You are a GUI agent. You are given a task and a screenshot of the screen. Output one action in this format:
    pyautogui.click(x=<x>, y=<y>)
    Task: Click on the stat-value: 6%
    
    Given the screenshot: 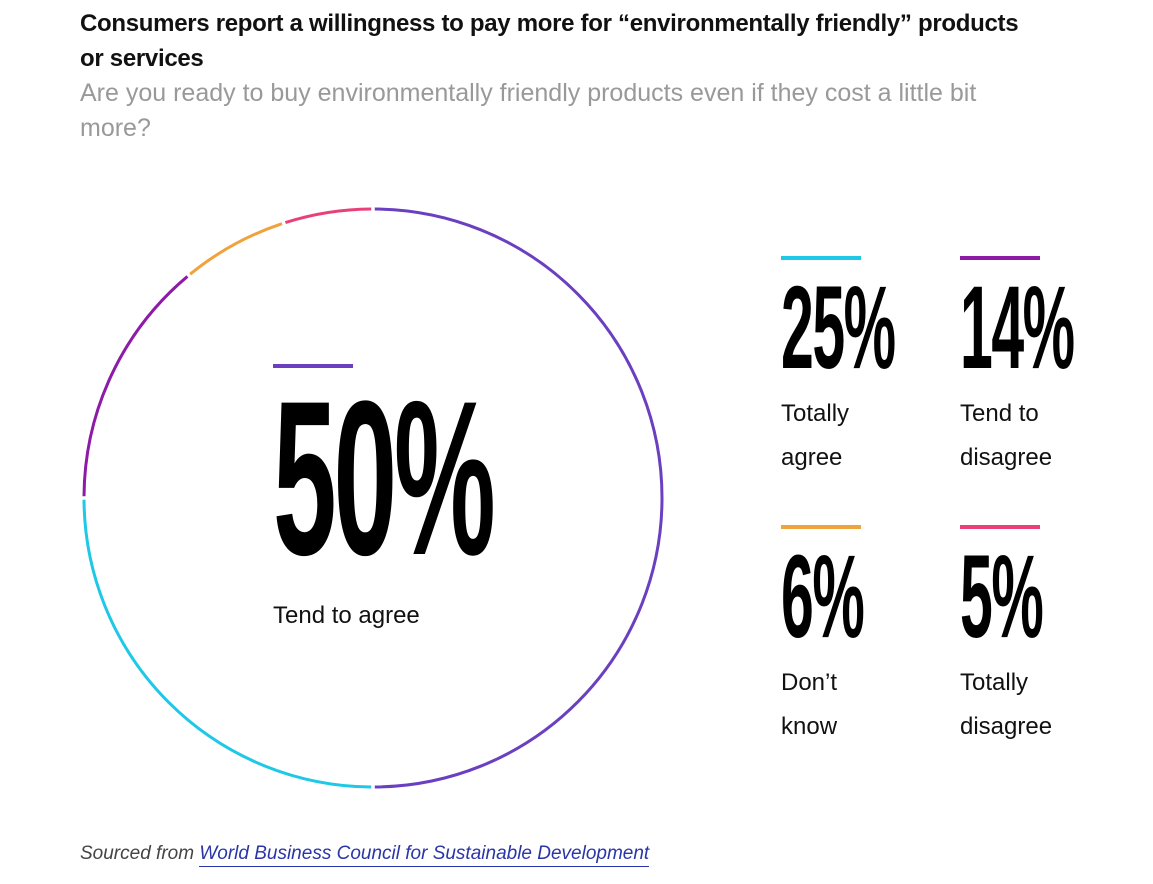 What is the action you would take?
    pyautogui.click(x=823, y=597)
    